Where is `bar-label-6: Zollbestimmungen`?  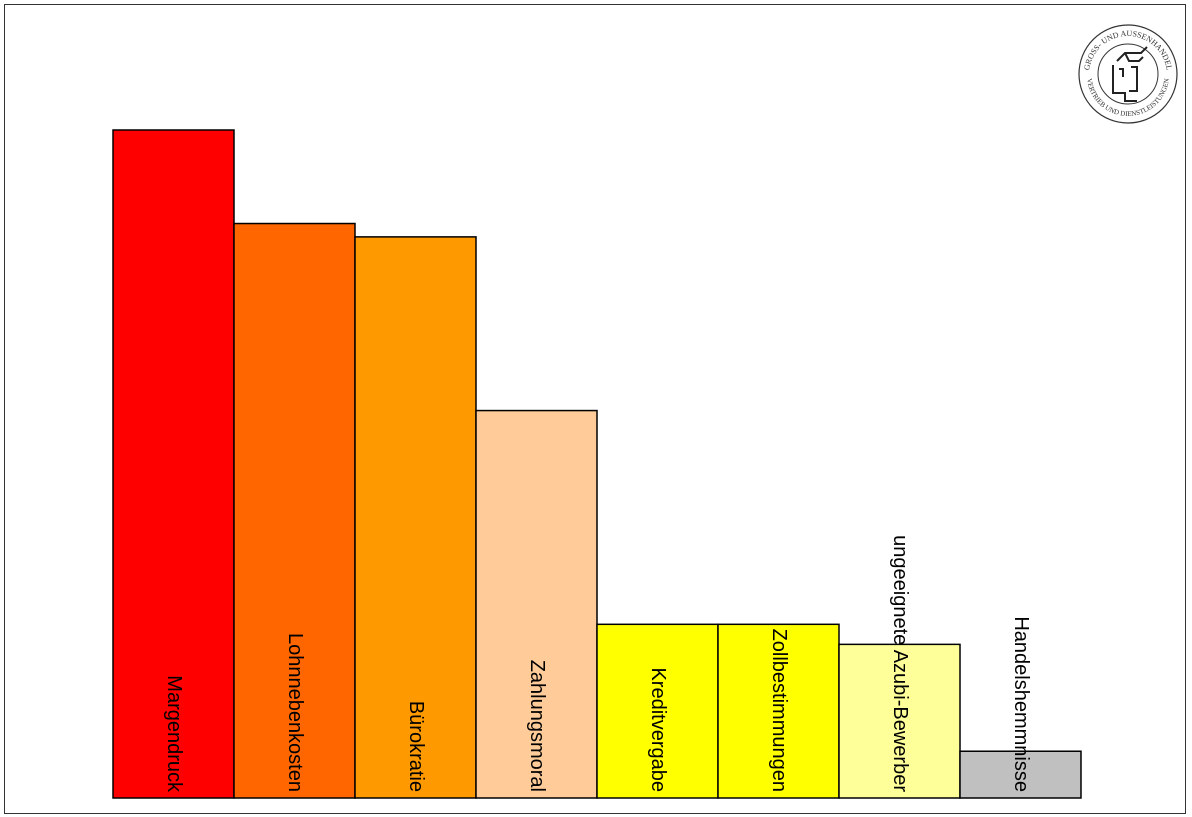
bar-label-6: Zollbestimmungen is located at coordinates (779, 710).